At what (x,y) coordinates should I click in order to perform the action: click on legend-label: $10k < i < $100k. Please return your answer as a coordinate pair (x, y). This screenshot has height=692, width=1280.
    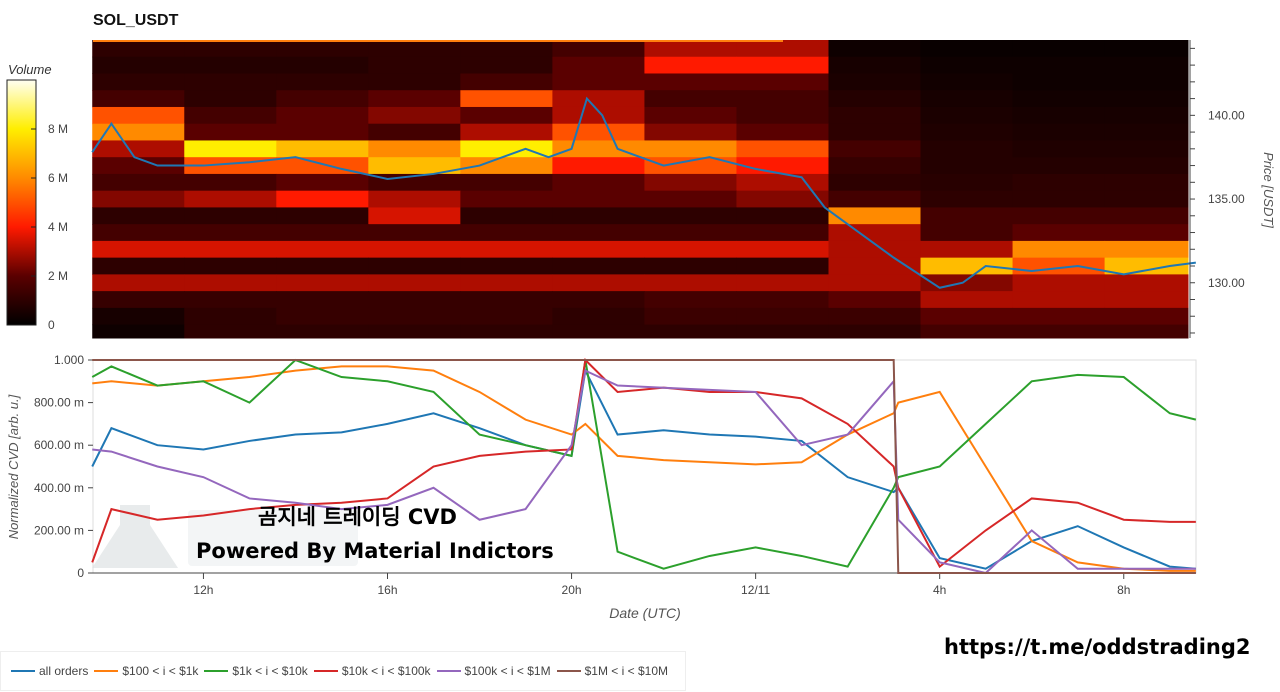
    Looking at the image, I should click on (386, 671).